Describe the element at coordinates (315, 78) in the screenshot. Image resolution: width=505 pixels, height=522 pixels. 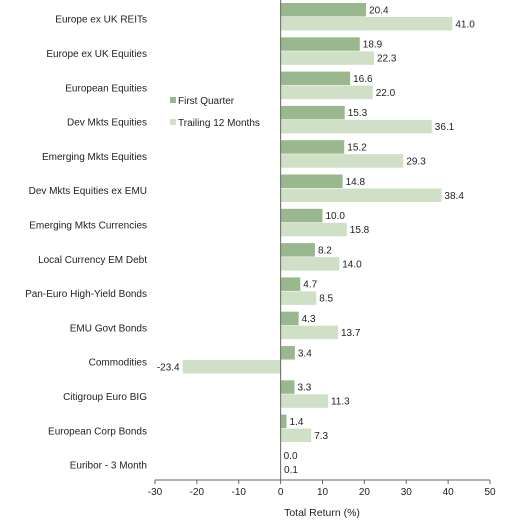
I see `bar-first-quarter-european-equities` at that location.